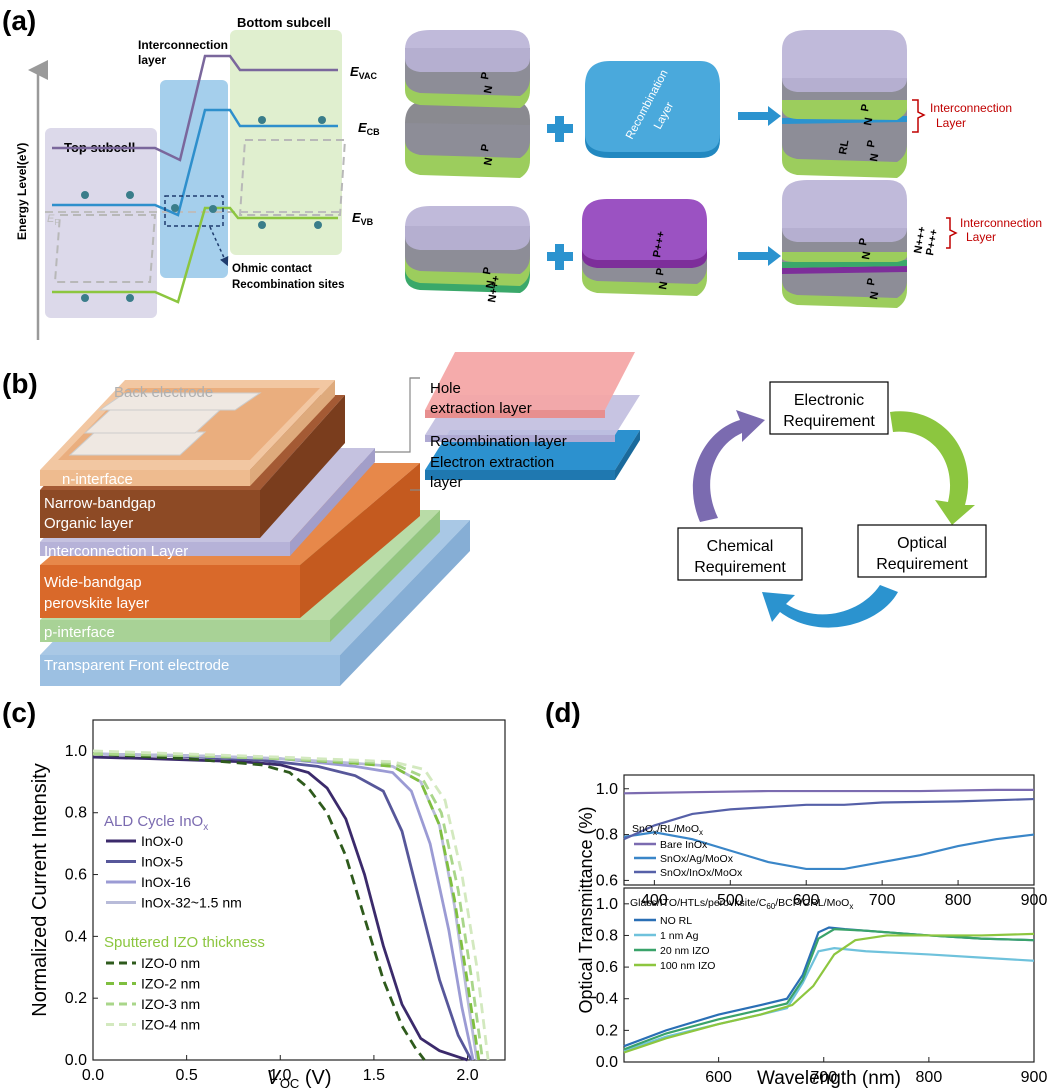 This screenshot has width=1057, height=1088. Describe the element at coordinates (53, 220) in the screenshot. I see `ef-label: EF` at that location.